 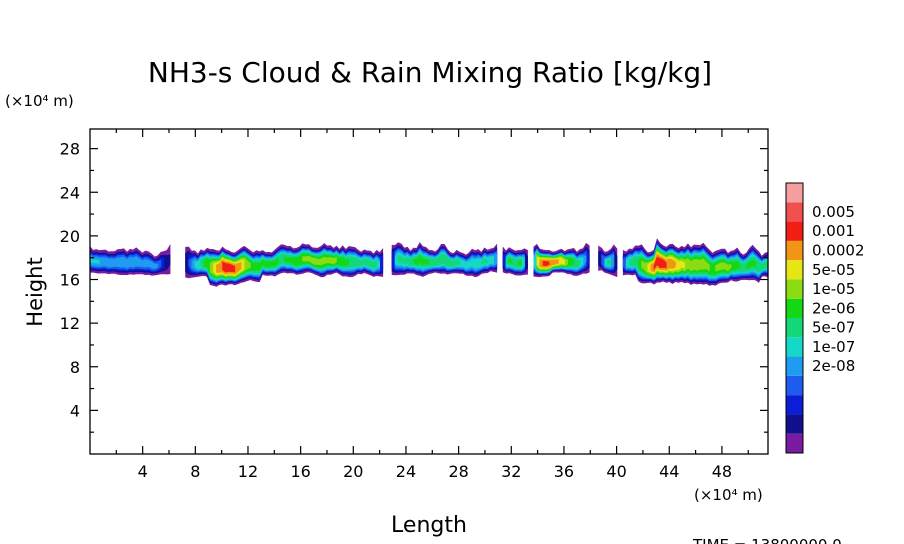 What do you see at coordinates (430, 72) in the screenshot?
I see `chart-title: NH3-s Cloud & Rain Mixing Ratio [kg/kg]` at bounding box center [430, 72].